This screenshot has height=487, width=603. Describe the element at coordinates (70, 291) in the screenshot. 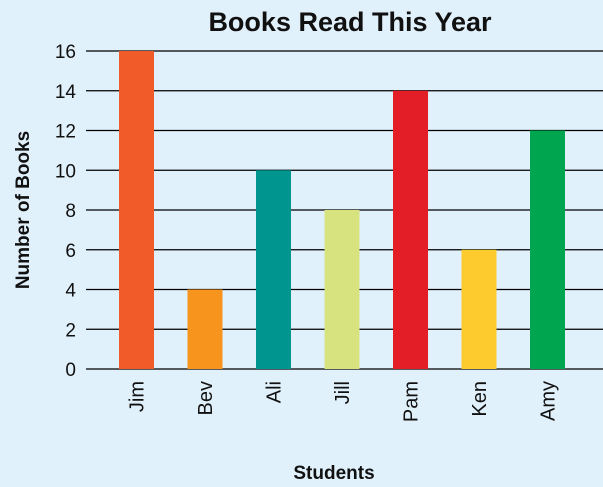

I see `y-tick-label: 4` at that location.